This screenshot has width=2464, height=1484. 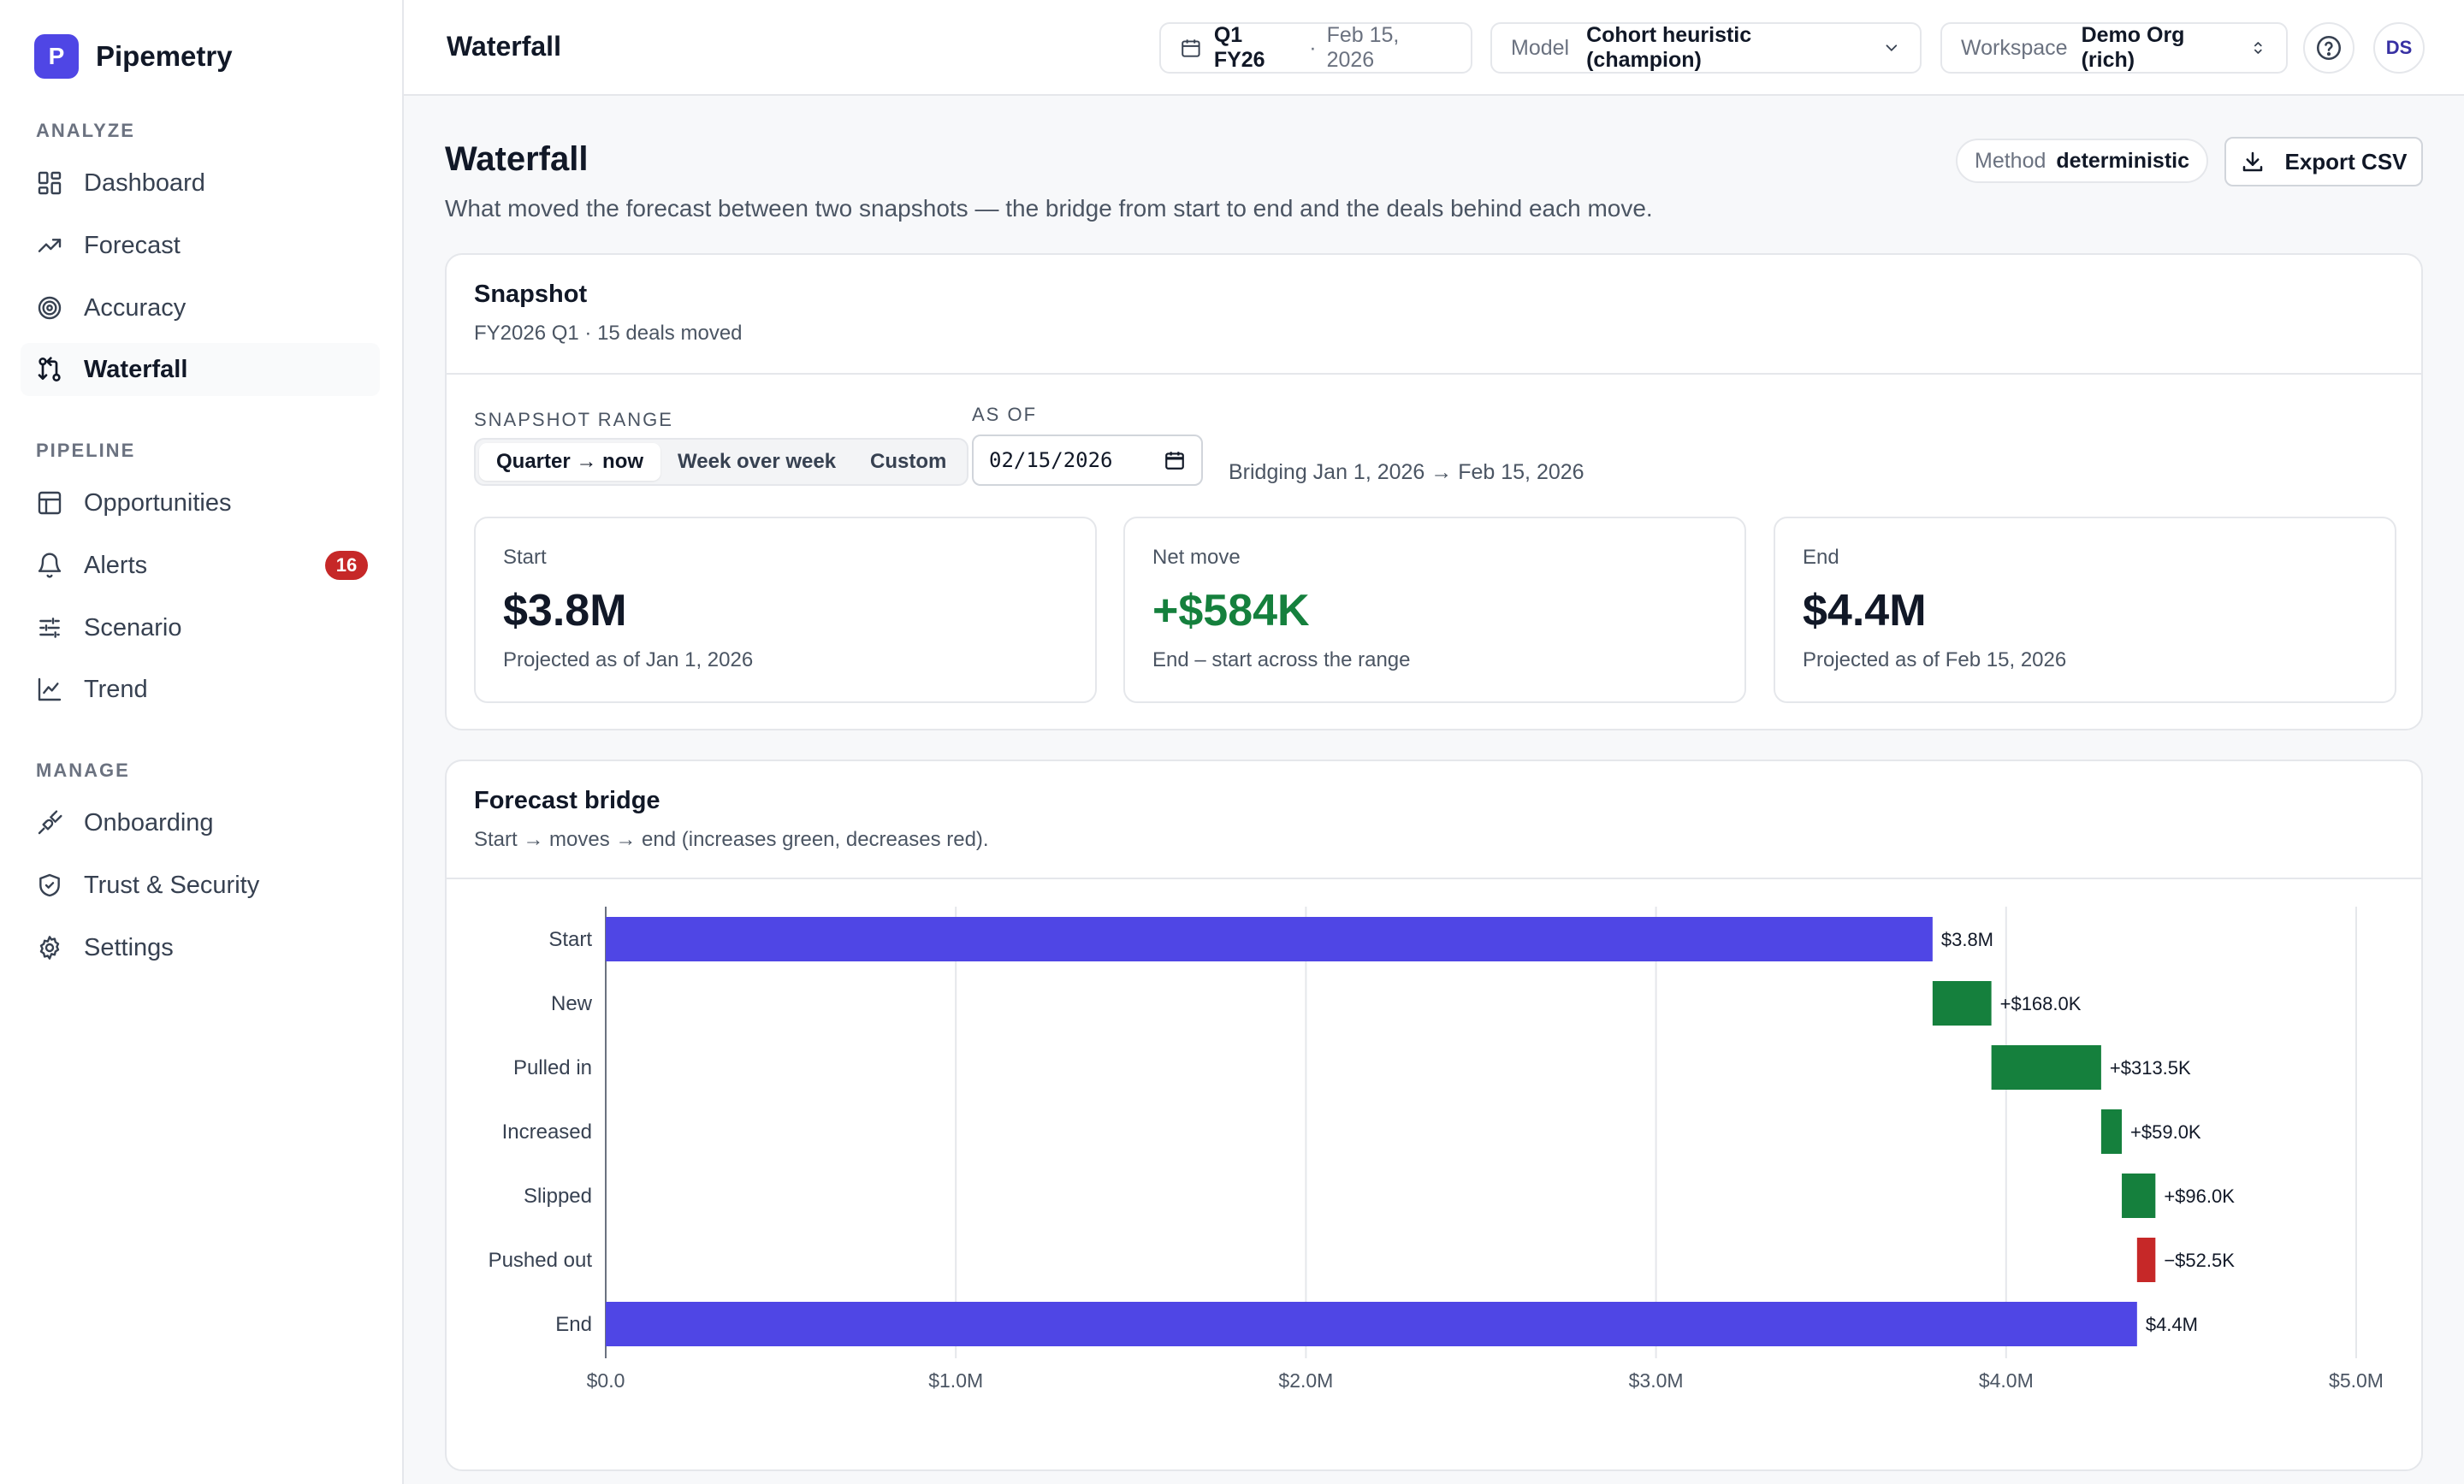 I want to click on x-tick-label: $5.0M, so click(x=2356, y=1380).